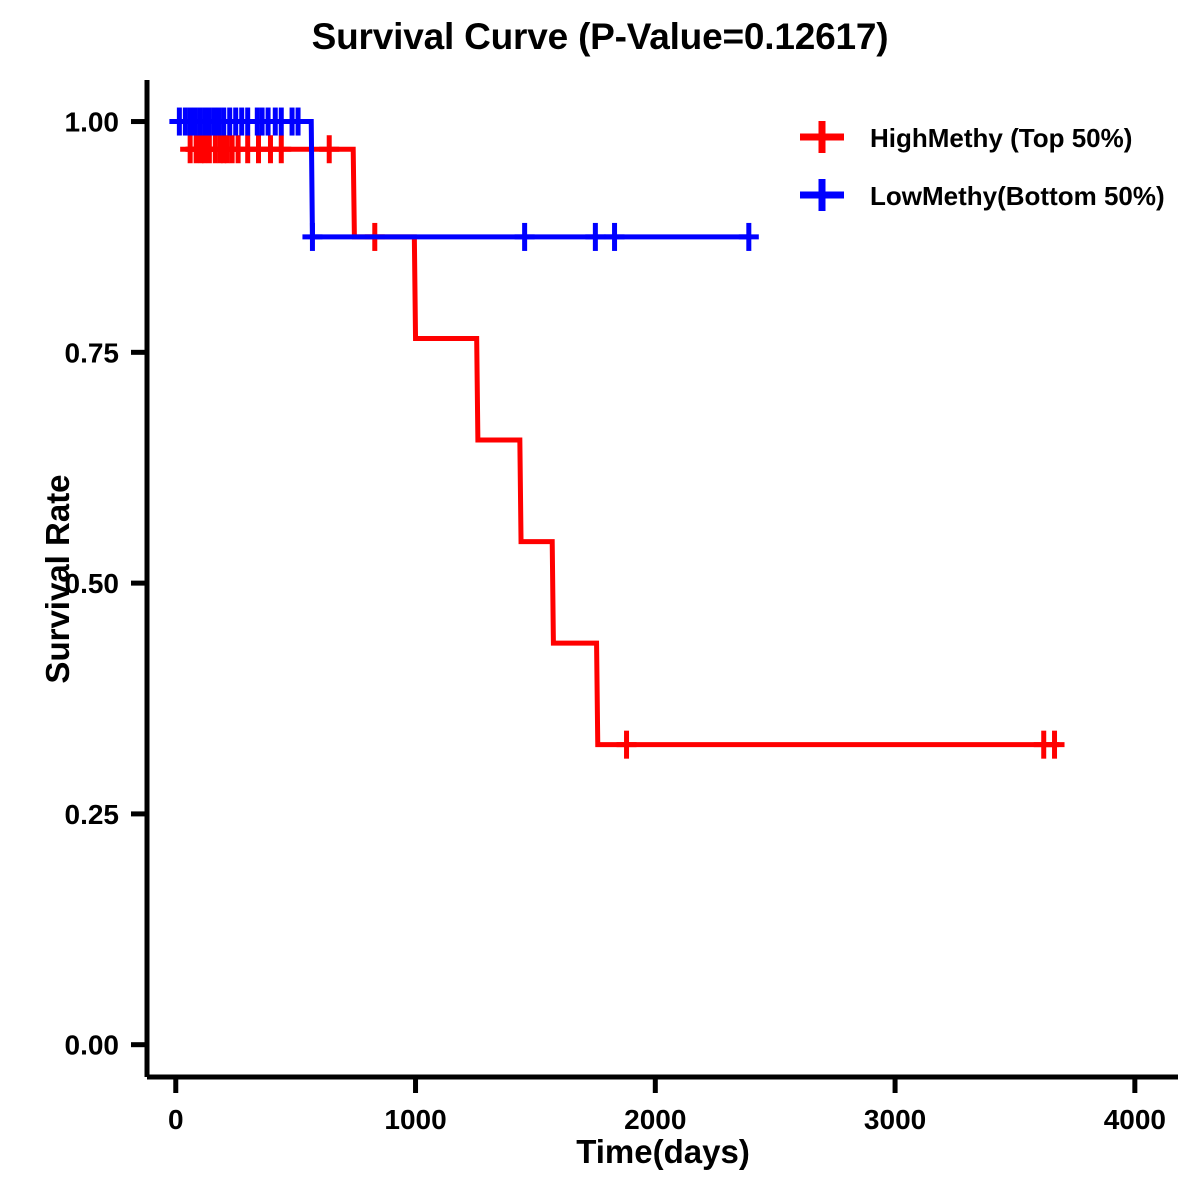 The image size is (1200, 1200). What do you see at coordinates (895, 1119) in the screenshot?
I see `x-tick-label: 3000` at bounding box center [895, 1119].